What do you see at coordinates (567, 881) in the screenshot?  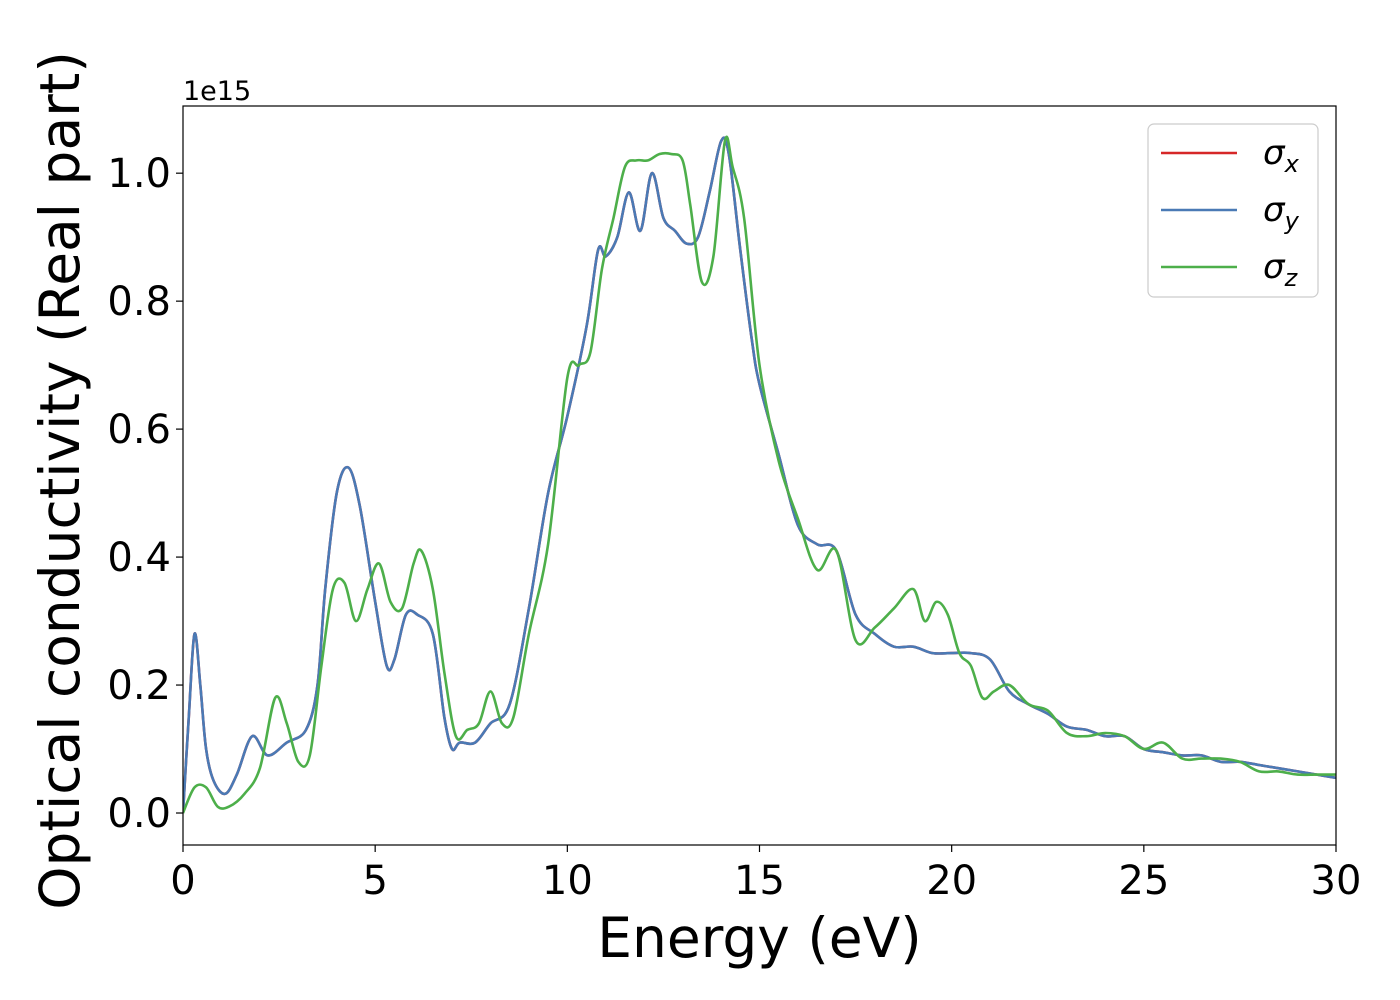 I see `x-tick-label: 10` at bounding box center [567, 881].